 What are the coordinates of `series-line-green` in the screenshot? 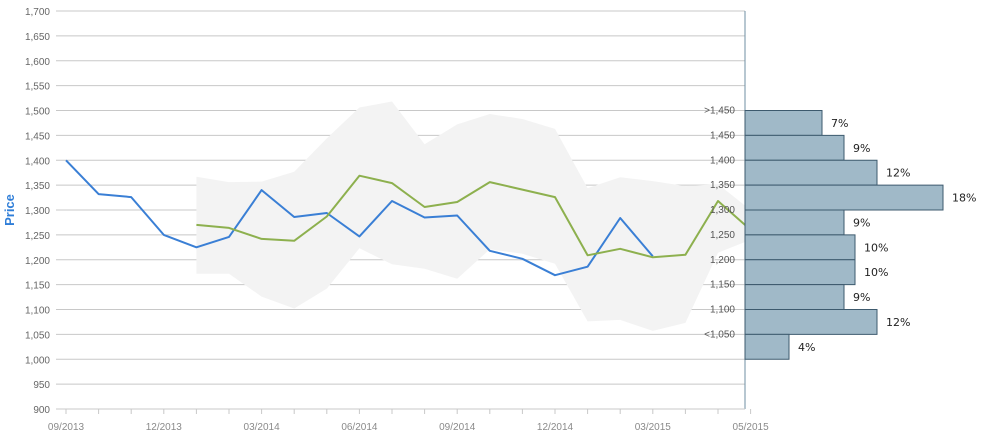 It's located at (474, 216).